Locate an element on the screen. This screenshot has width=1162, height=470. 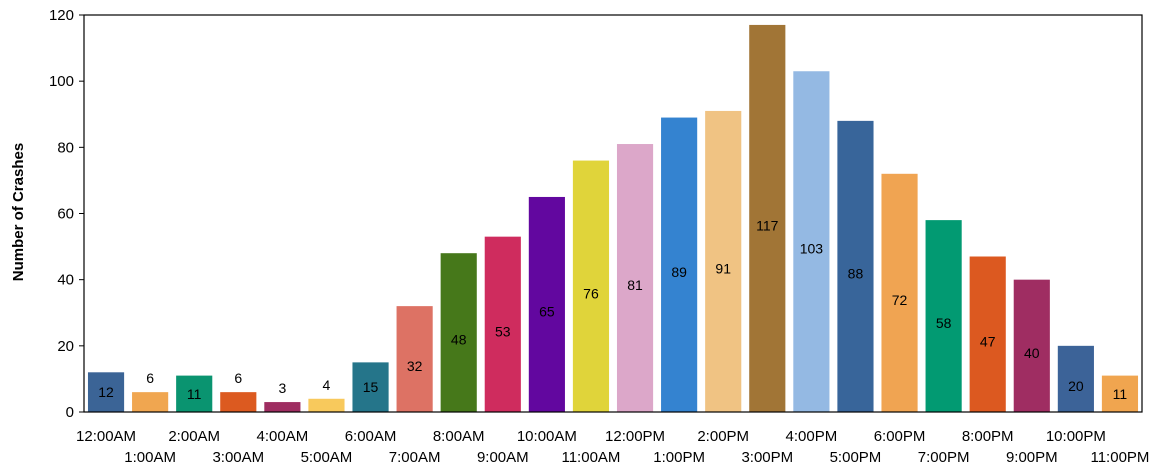
x-tick-label: 6:00AM is located at coordinates (371, 436).